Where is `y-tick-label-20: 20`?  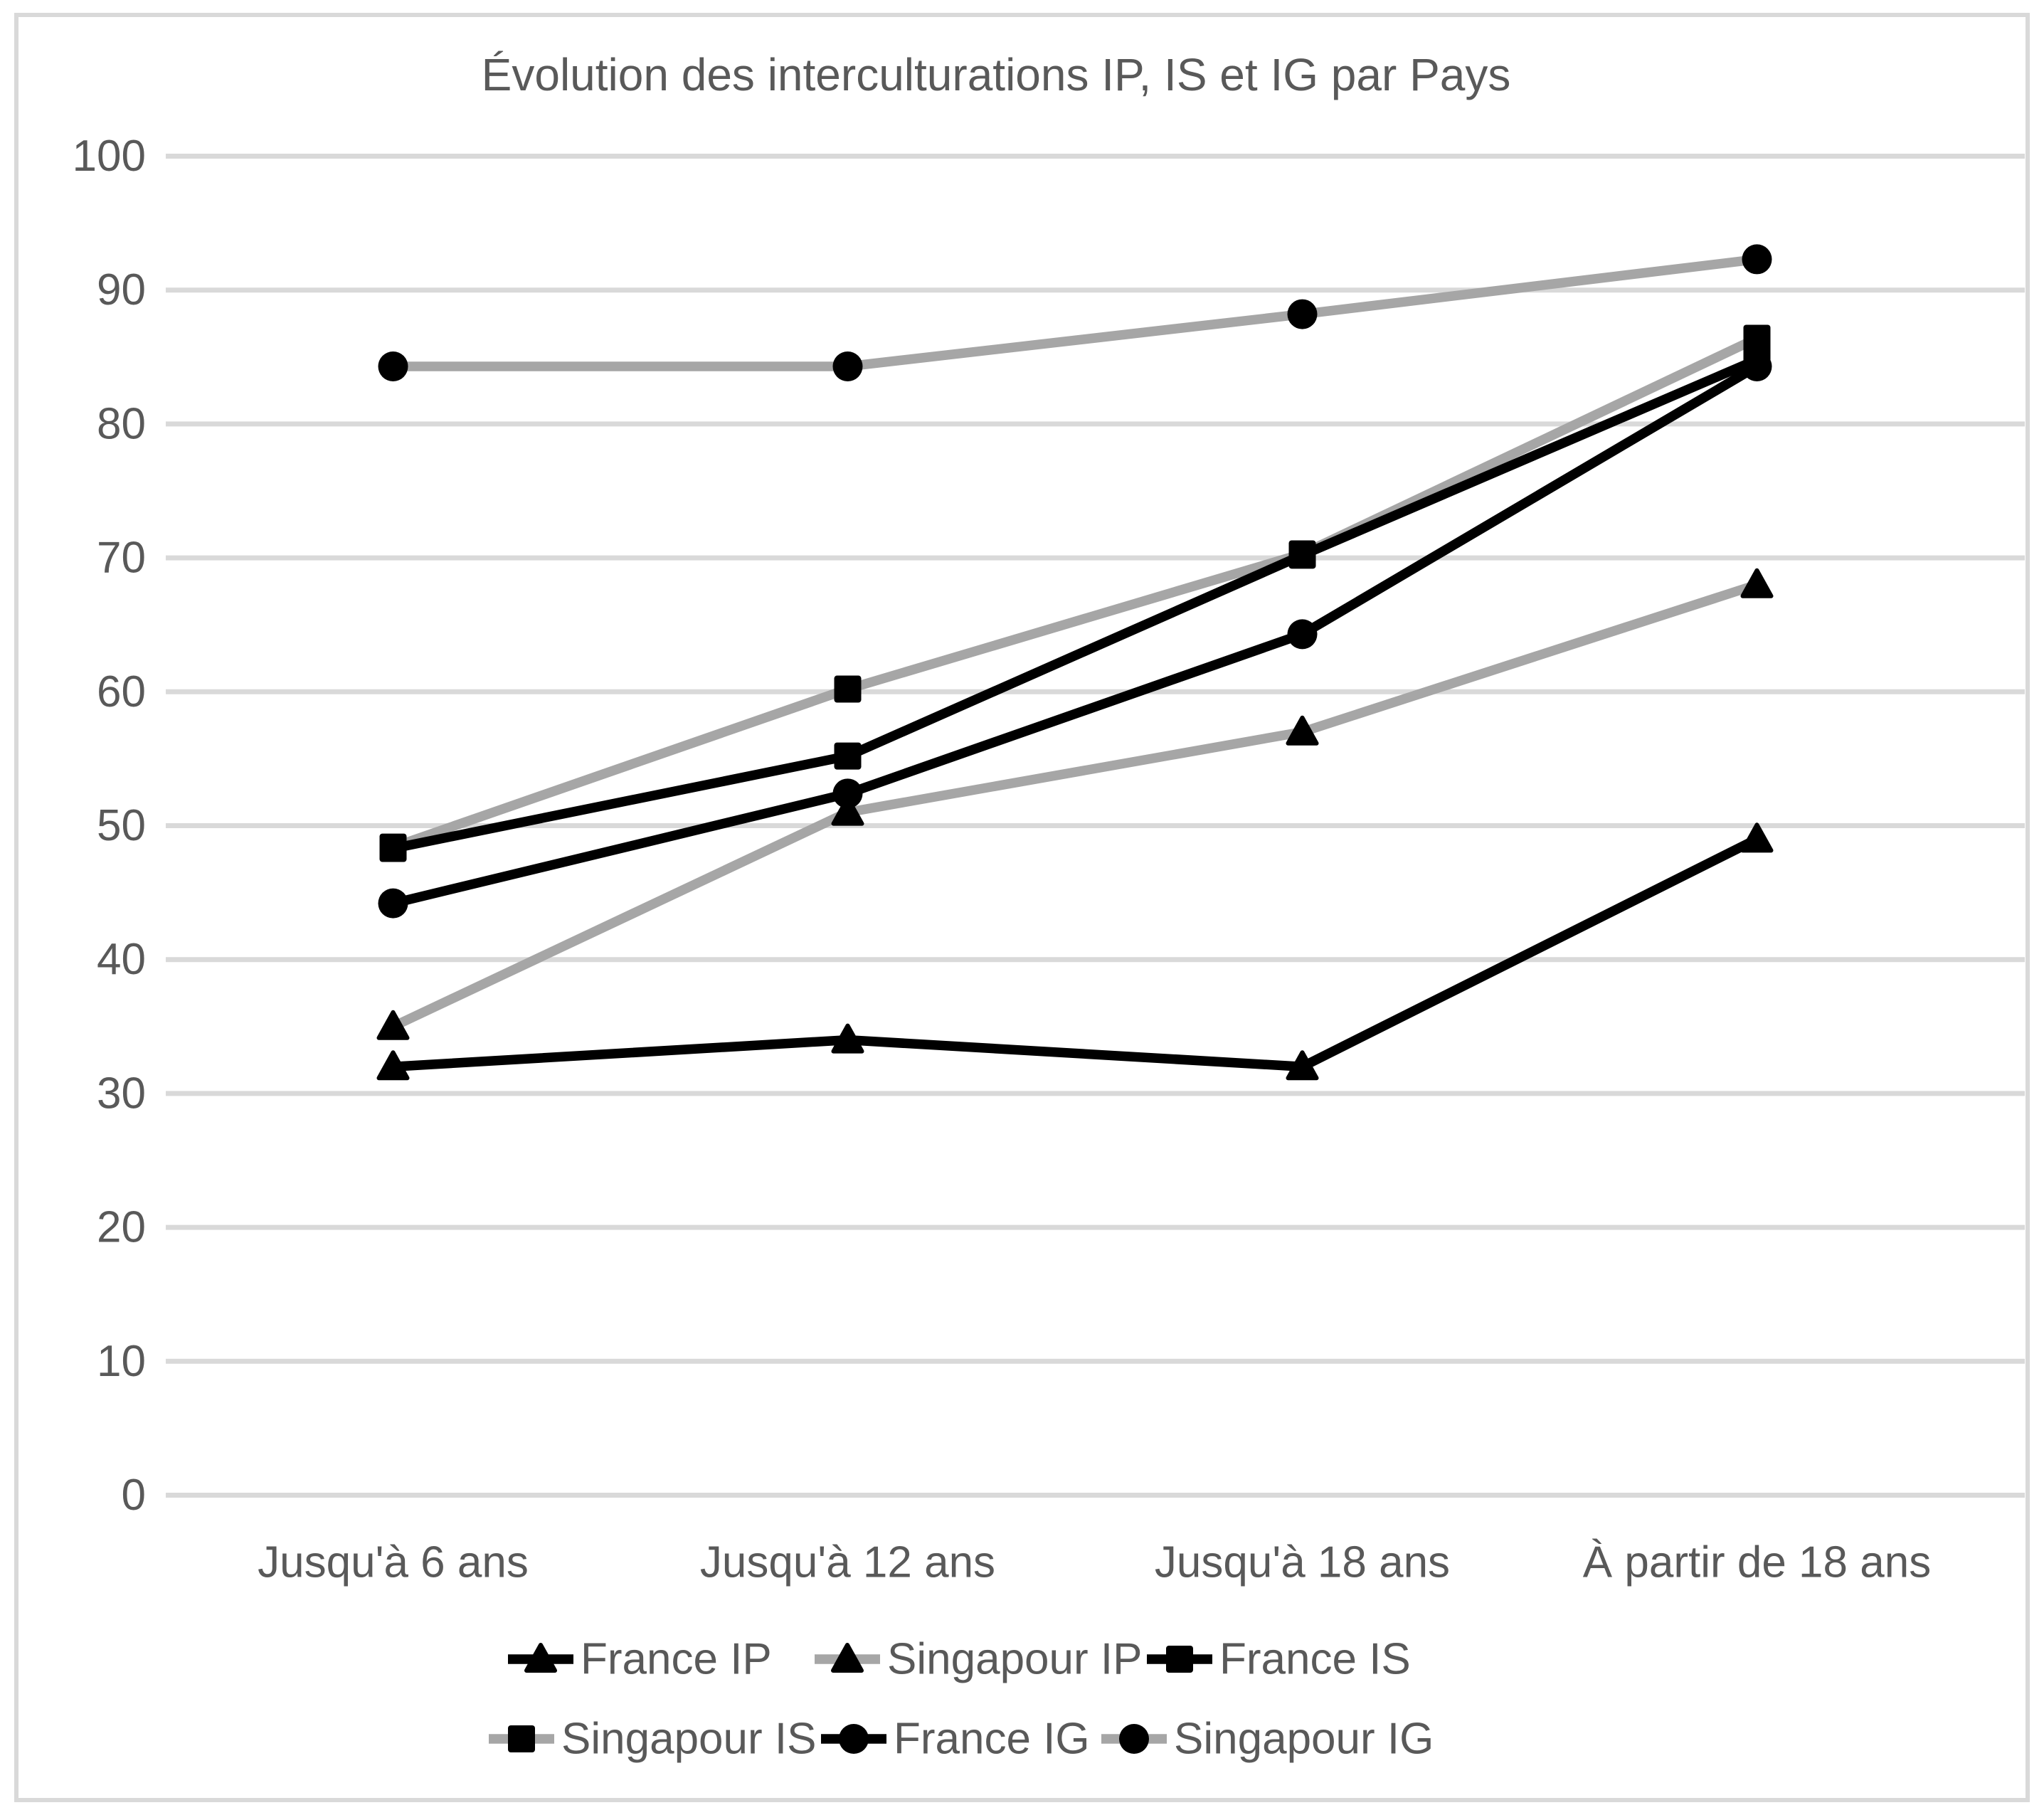 y-tick-label-20: 20 is located at coordinates (121, 1227).